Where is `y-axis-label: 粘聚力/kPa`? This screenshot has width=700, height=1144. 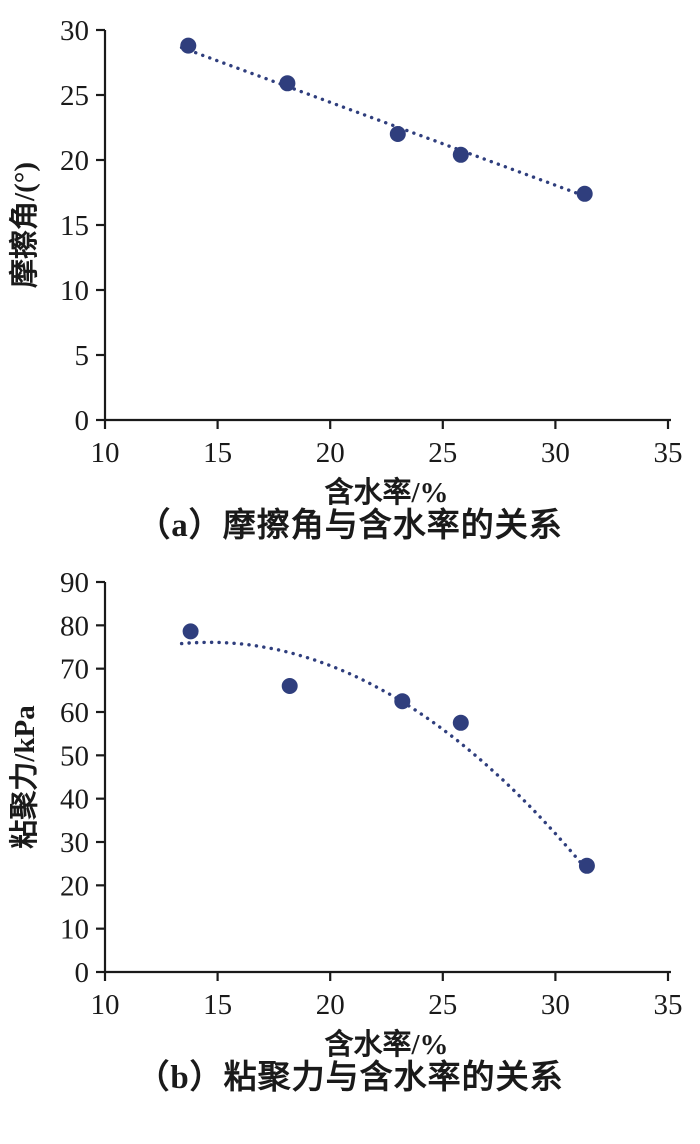 y-axis-label: 粘聚力/kPa is located at coordinates (24, 777).